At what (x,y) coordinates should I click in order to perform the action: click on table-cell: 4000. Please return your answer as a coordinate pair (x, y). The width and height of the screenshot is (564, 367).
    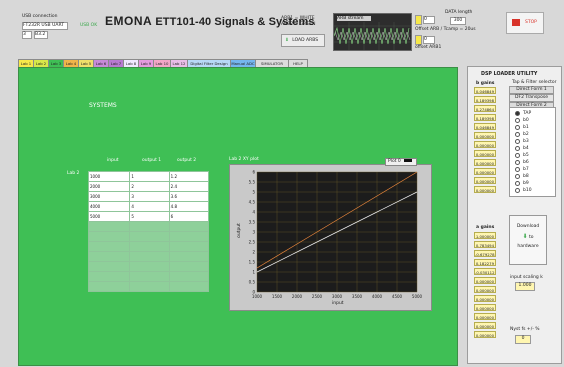
    Looking at the image, I should click on (109, 207).